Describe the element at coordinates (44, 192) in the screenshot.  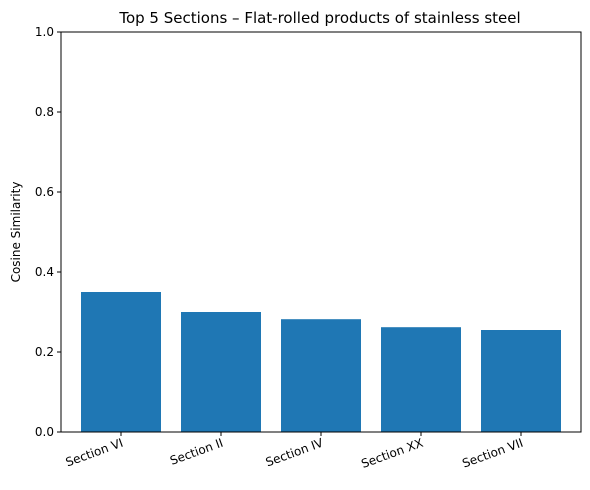
I see `y-tick-label: 0.6` at that location.